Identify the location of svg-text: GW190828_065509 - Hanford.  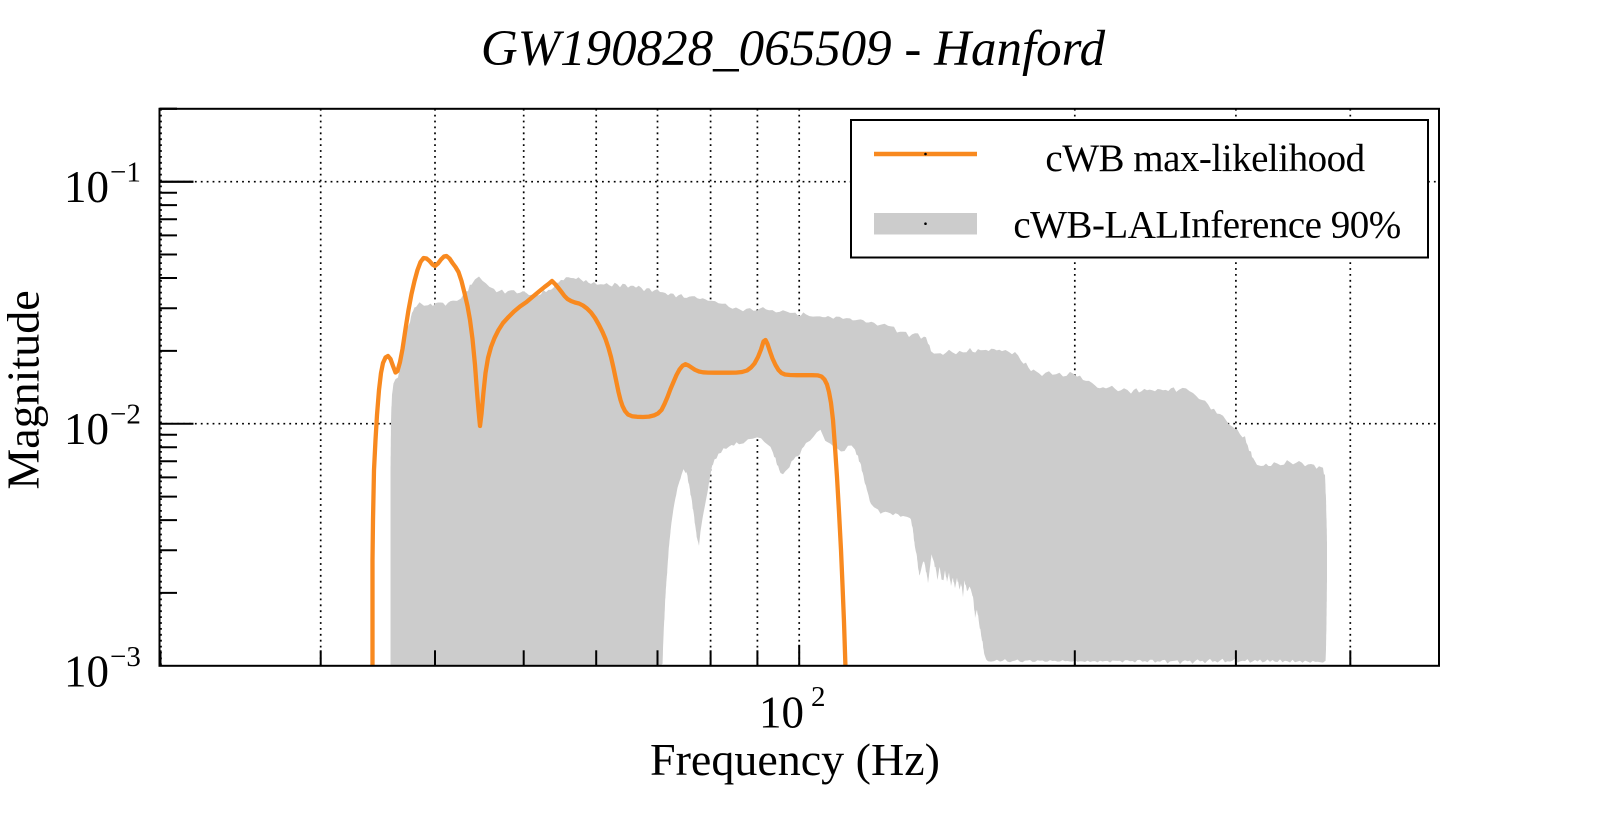
(793, 49).